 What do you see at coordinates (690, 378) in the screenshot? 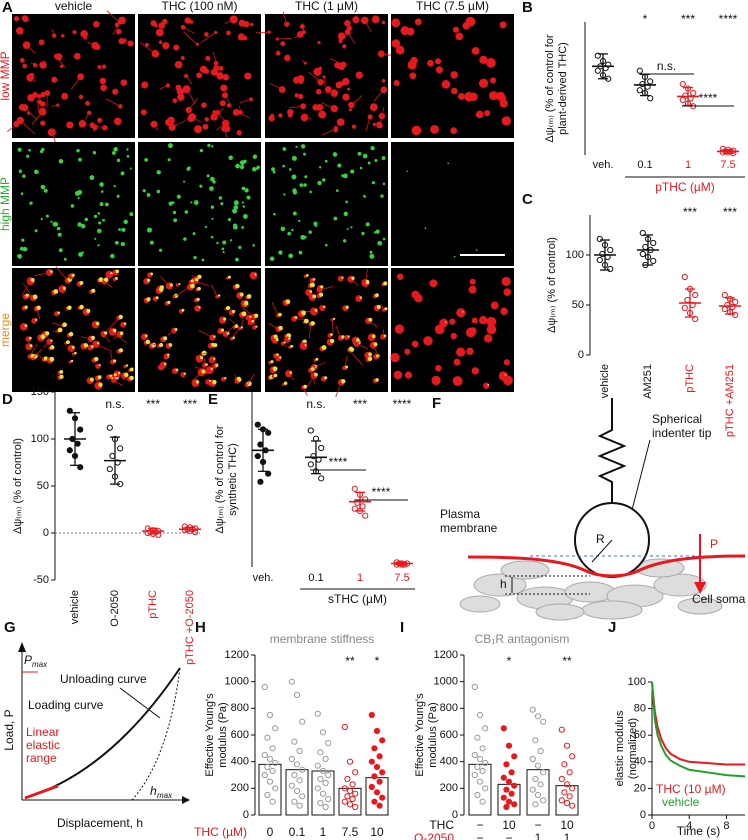
I see `category-label: pTHC` at bounding box center [690, 378].